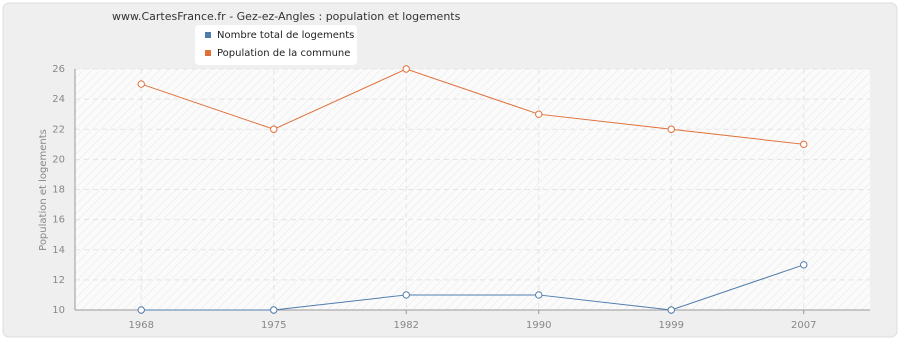  What do you see at coordinates (58, 69) in the screenshot?
I see `y-tick-label: 26` at bounding box center [58, 69].